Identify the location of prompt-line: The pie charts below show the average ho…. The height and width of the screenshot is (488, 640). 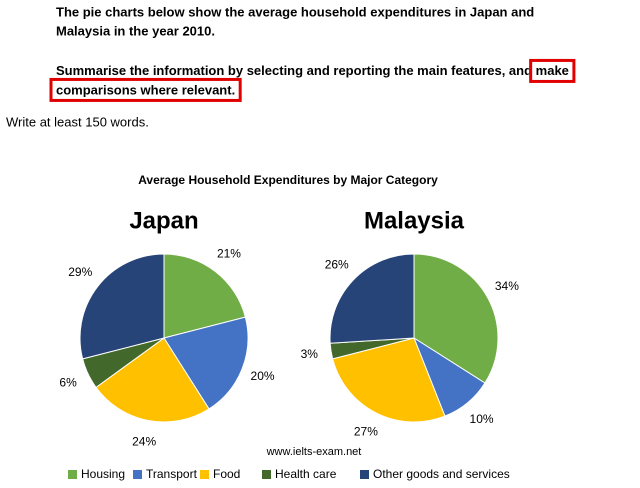
(295, 11).